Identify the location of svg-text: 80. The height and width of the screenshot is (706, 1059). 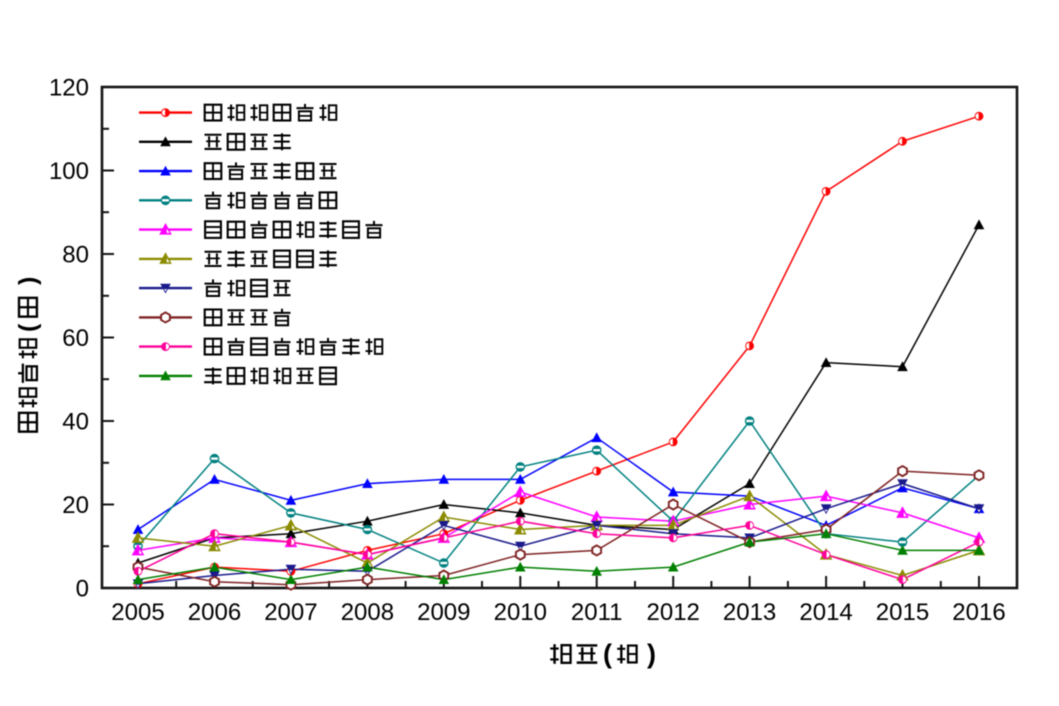
(75, 255).